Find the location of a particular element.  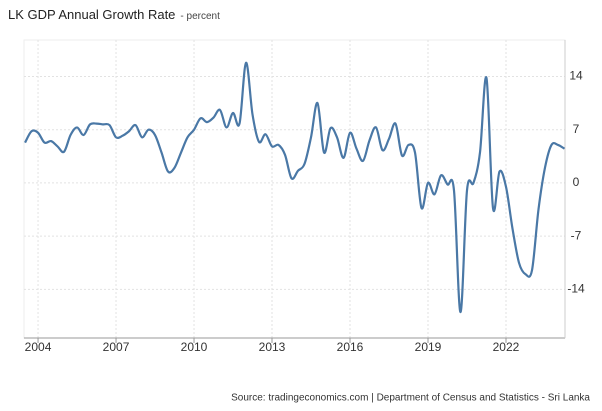

x-tick-label: 2022 is located at coordinates (506, 347).